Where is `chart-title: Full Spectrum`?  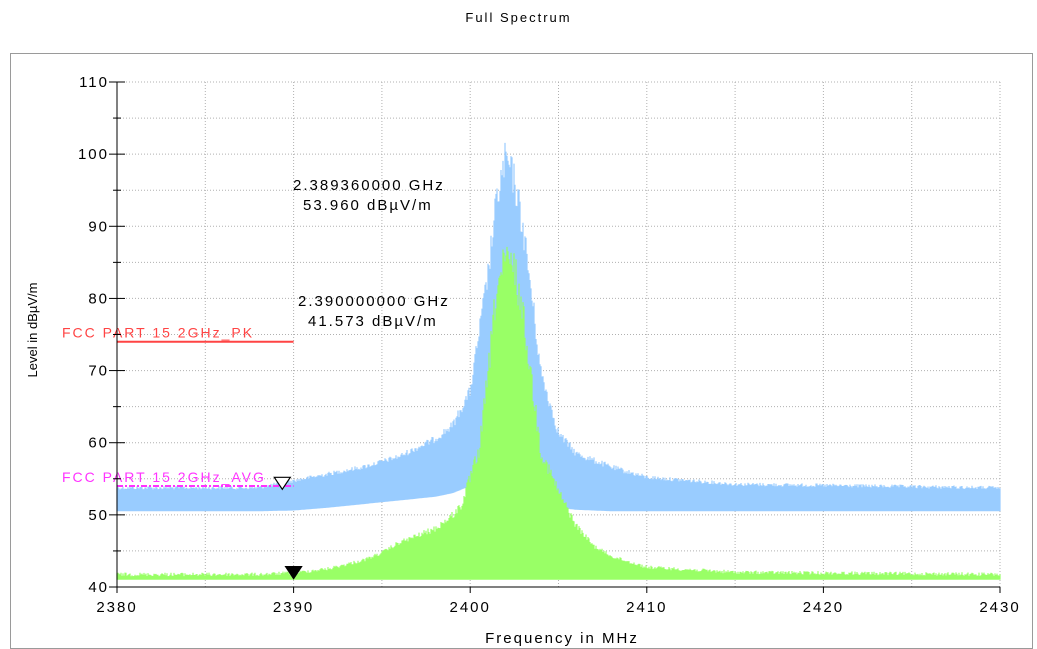 chart-title: Full Spectrum is located at coordinates (518, 17).